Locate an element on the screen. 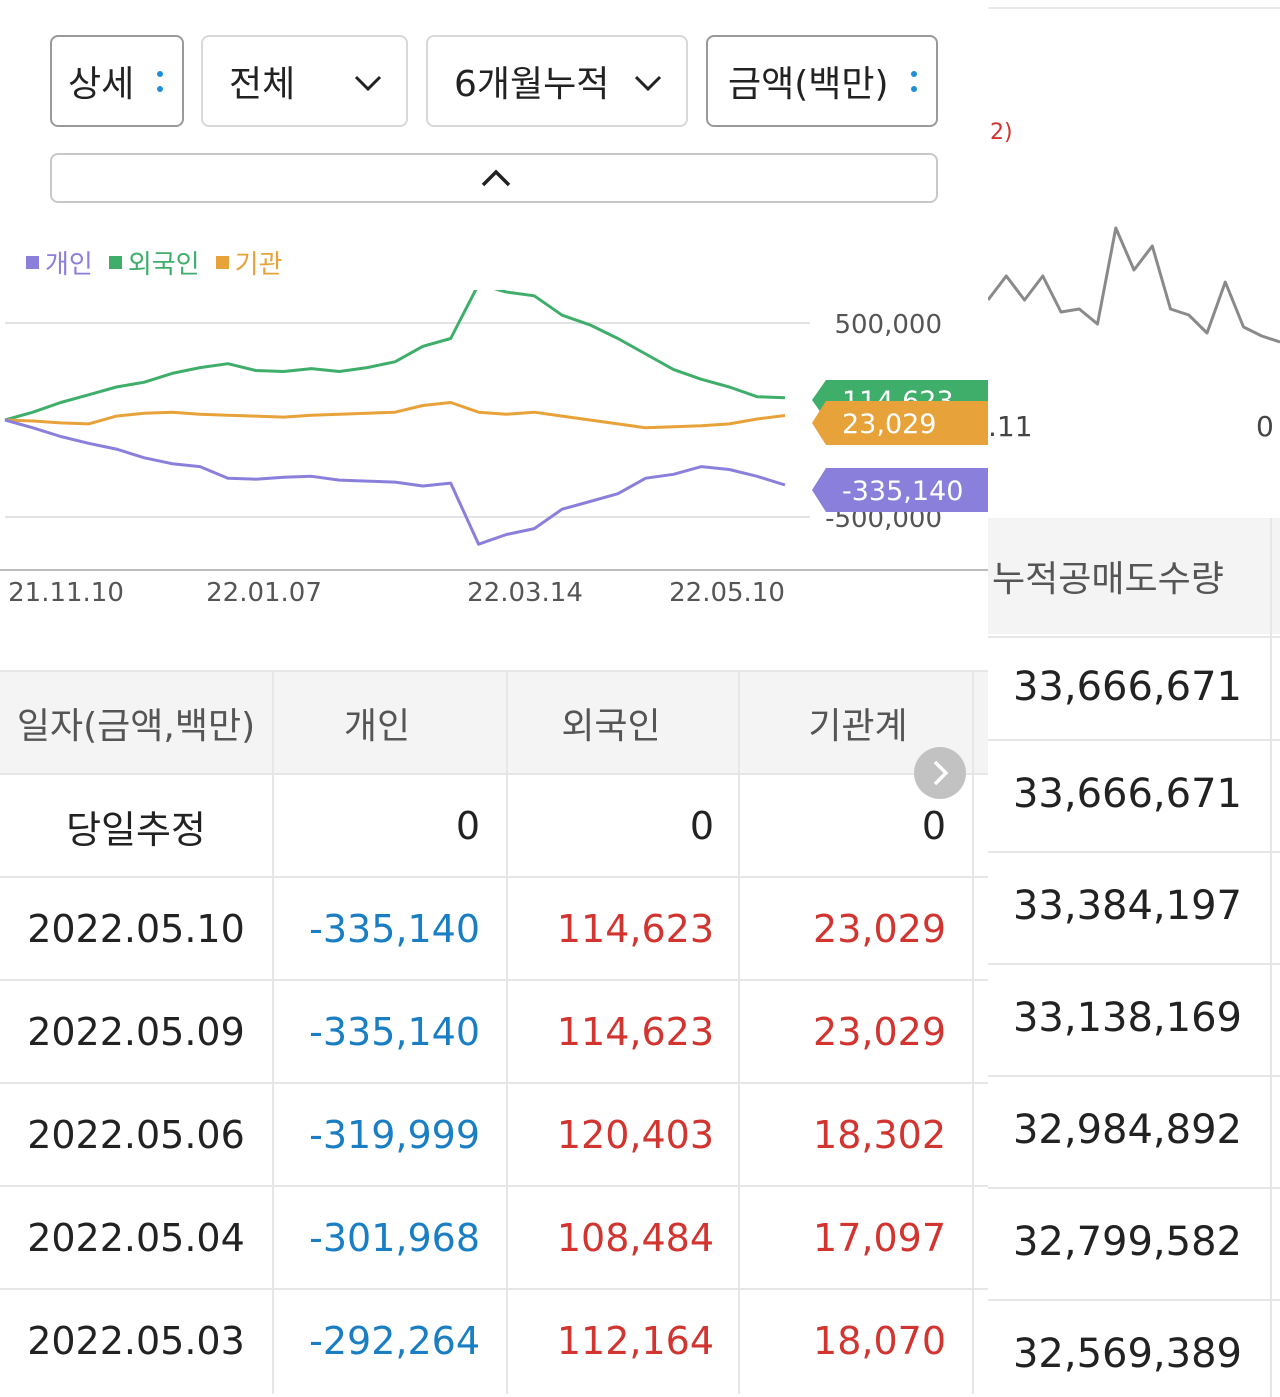  end-label-value: -335,140 is located at coordinates (902, 491).